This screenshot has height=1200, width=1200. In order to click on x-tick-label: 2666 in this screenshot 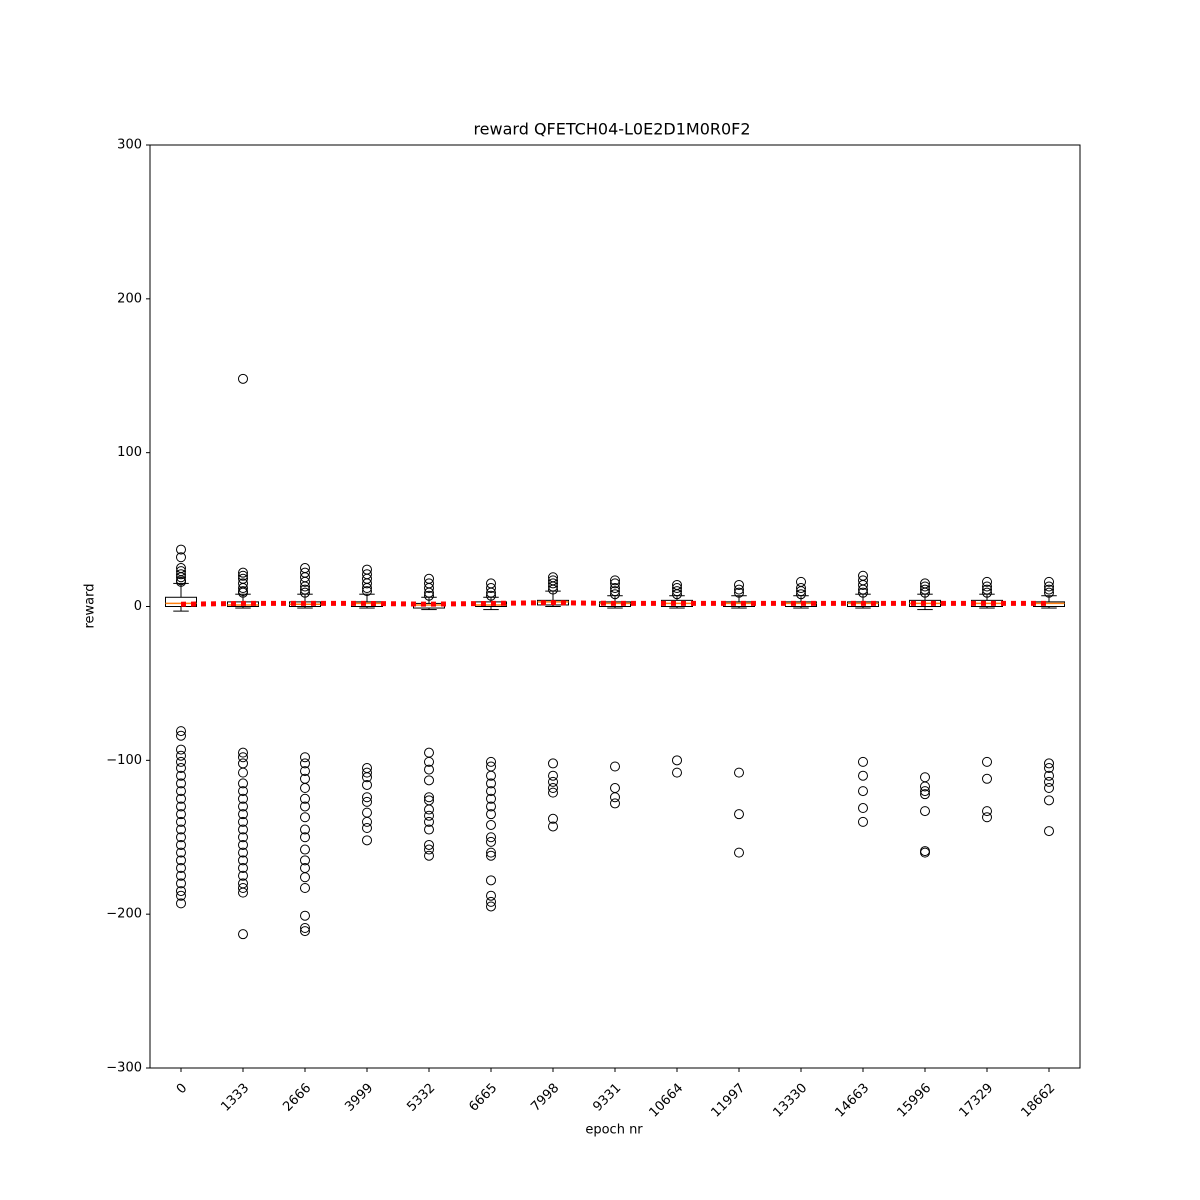, I will do `click(297, 1098)`.